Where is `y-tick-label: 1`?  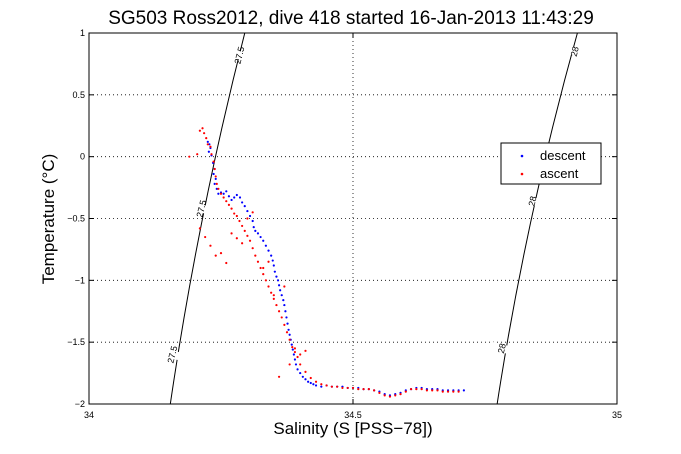
y-tick-label: 1 is located at coordinates (82, 33).